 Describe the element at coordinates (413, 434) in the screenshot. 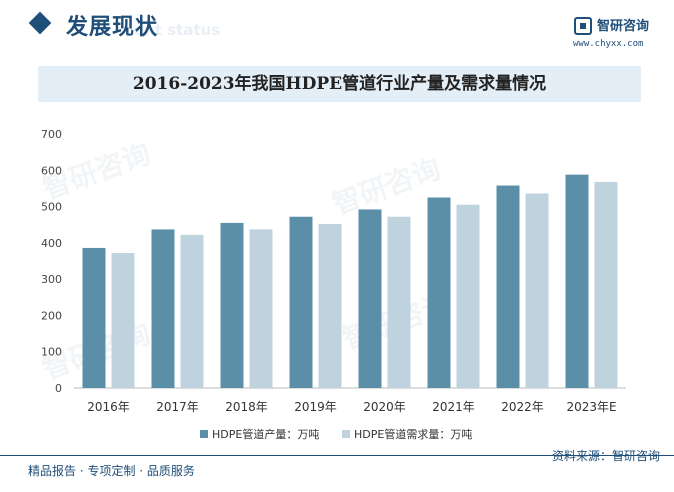

I see `legend-label-demand: HDPE管道需求量：万吨` at that location.